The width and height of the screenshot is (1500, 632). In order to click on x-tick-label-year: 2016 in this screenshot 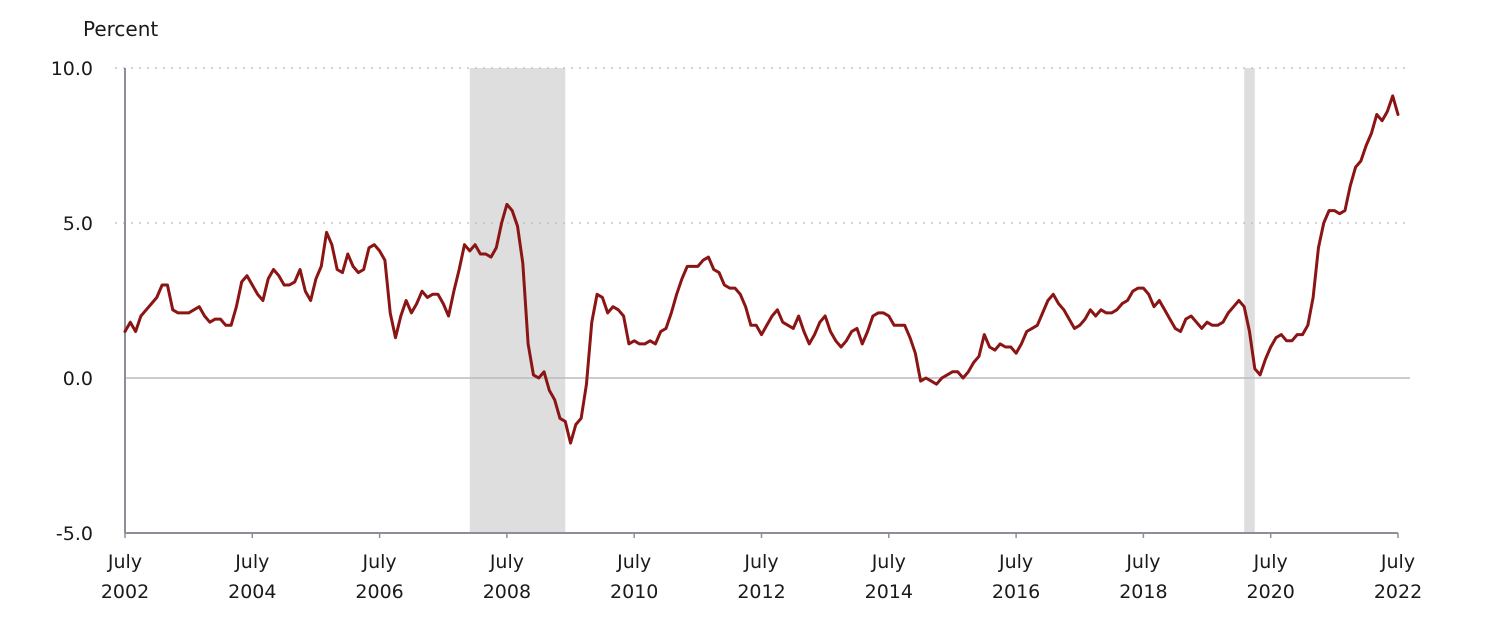, I will do `click(1016, 592)`.